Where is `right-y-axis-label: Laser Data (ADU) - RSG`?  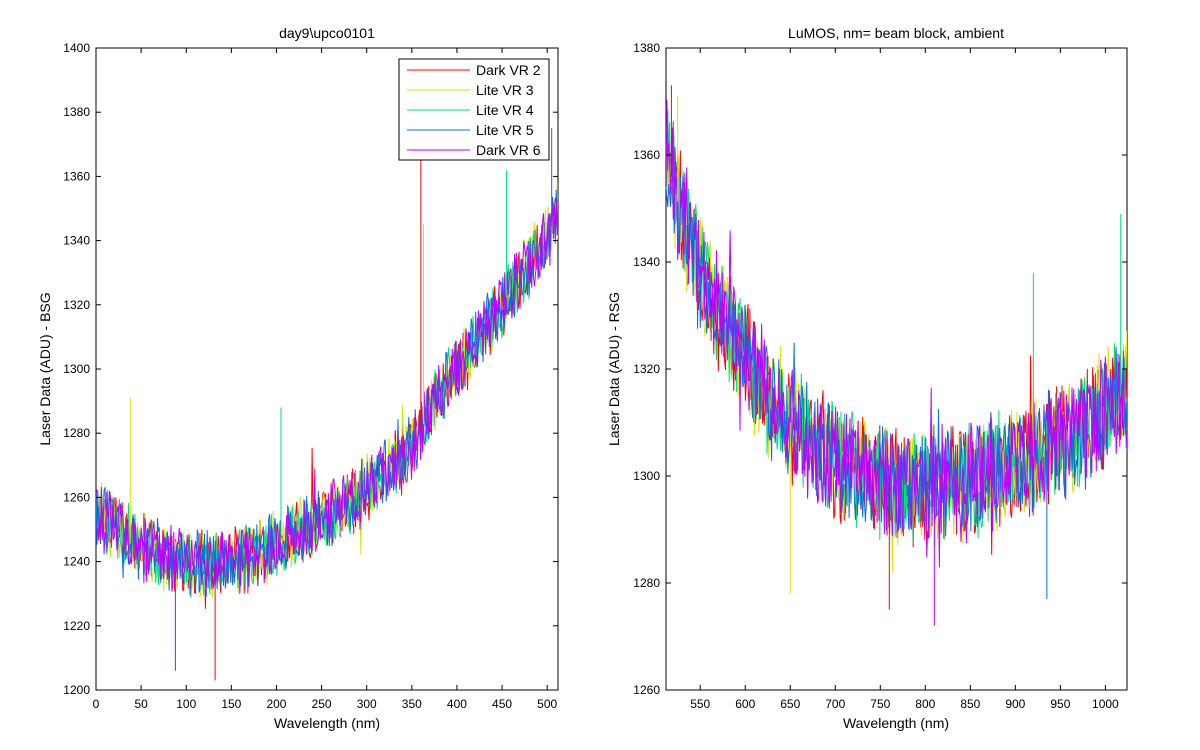
right-y-axis-label: Laser Data (ADU) - RSG is located at coordinates (614, 369).